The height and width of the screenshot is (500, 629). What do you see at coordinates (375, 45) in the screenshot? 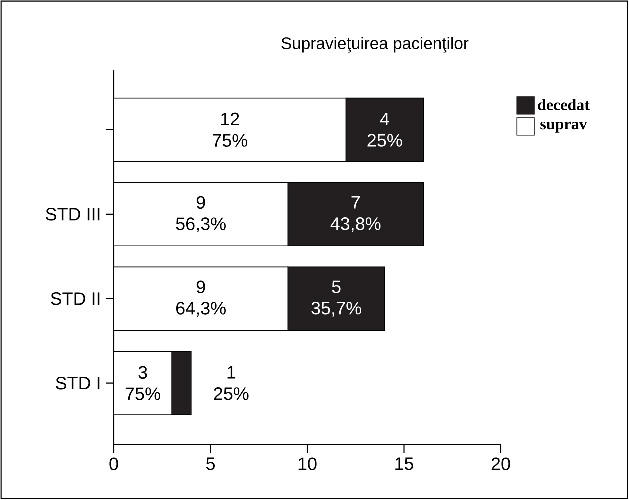
I see `chart-title: Supravieţuirea pacienţilor` at bounding box center [375, 45].